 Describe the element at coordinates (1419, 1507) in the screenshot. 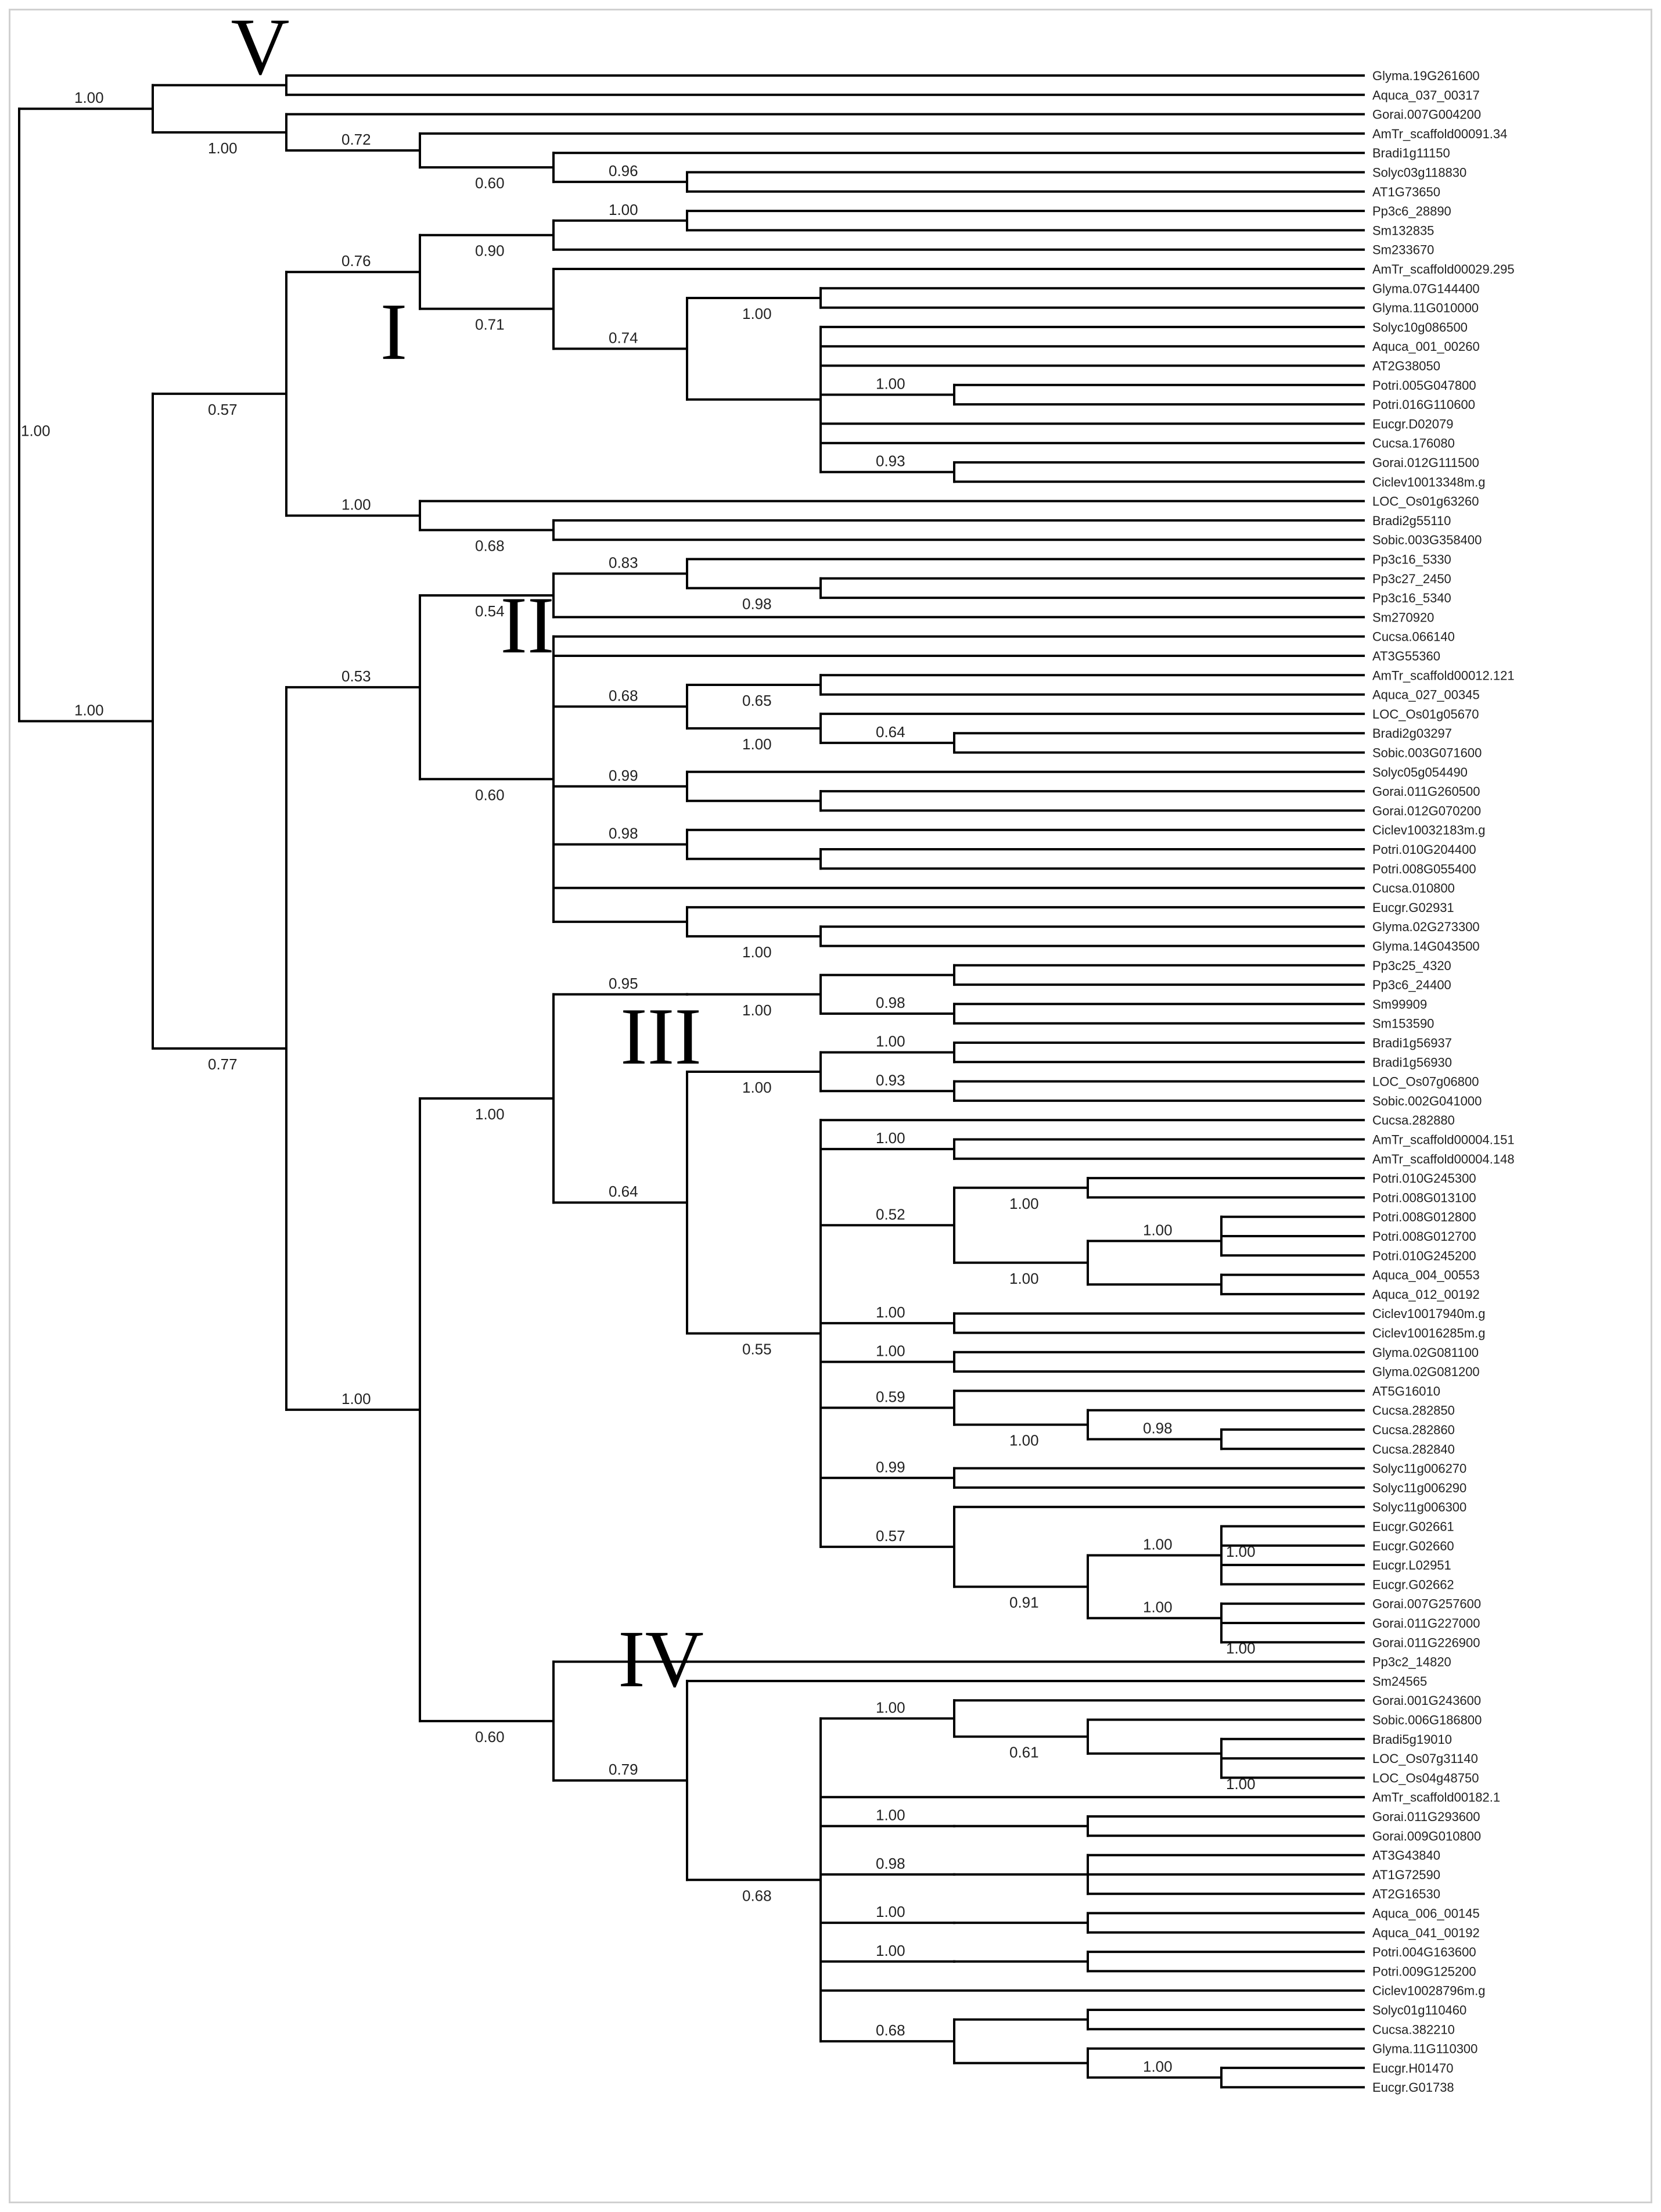

I see `leaf-label: Solyc11g006300` at that location.